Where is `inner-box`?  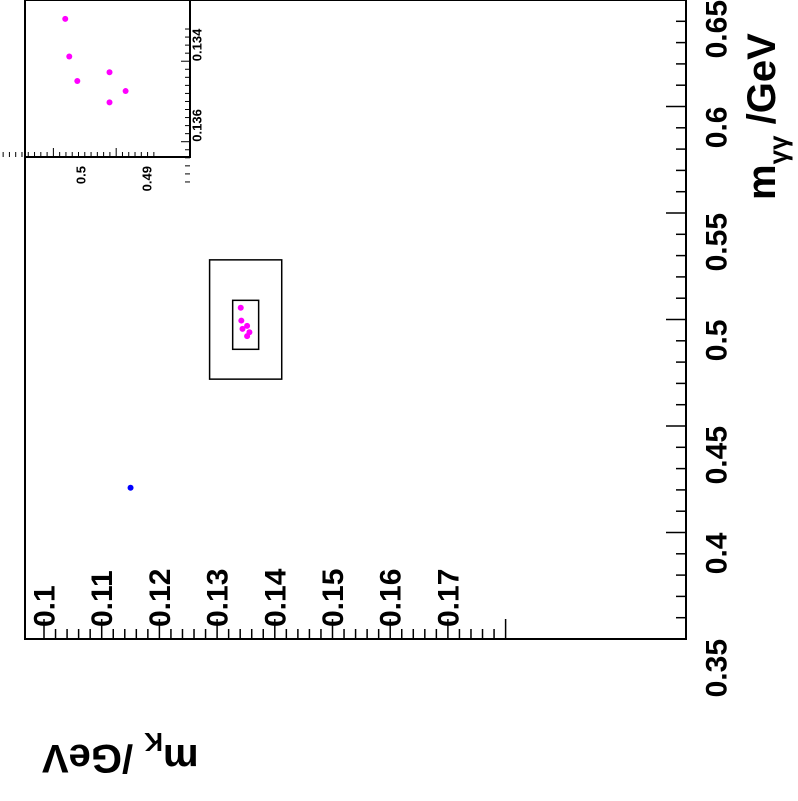
inner-box is located at coordinates (245, 325).